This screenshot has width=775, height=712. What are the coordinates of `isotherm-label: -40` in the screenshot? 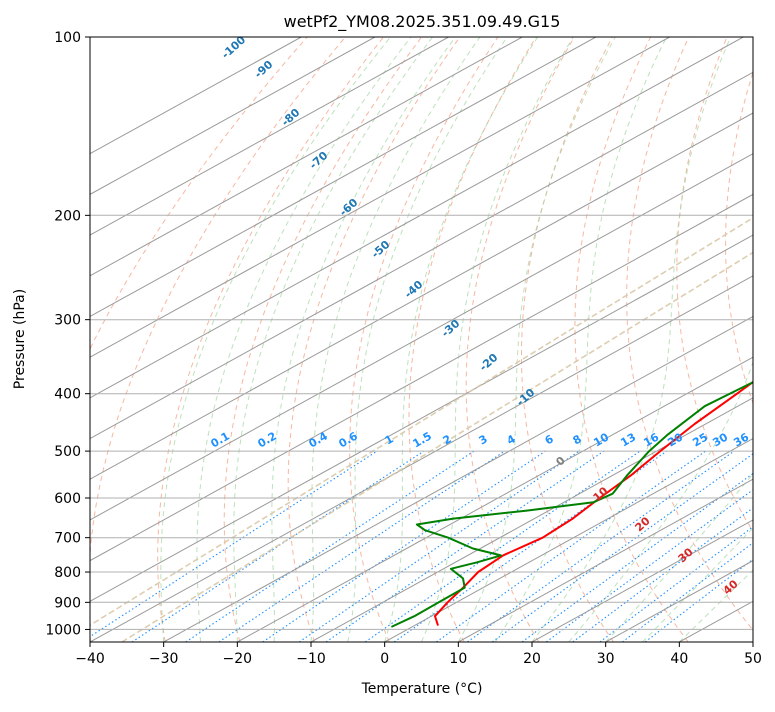 It's located at (414, 289).